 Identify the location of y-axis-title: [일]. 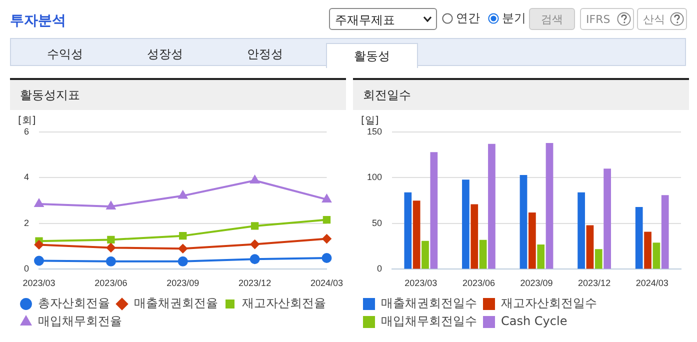
(370, 121).